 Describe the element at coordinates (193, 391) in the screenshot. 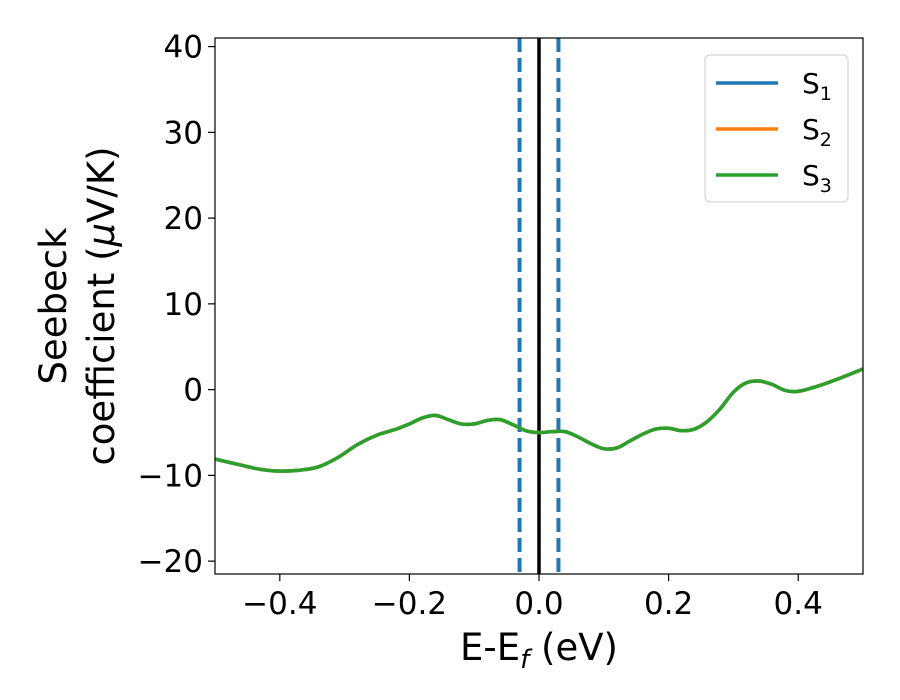

I see `y-tick-label: 0` at that location.